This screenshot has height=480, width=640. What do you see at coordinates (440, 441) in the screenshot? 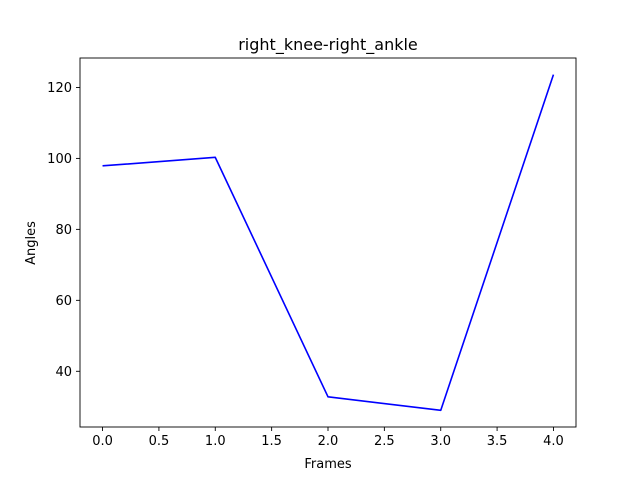
I see `x-tick-label: 3.0` at bounding box center [440, 441].